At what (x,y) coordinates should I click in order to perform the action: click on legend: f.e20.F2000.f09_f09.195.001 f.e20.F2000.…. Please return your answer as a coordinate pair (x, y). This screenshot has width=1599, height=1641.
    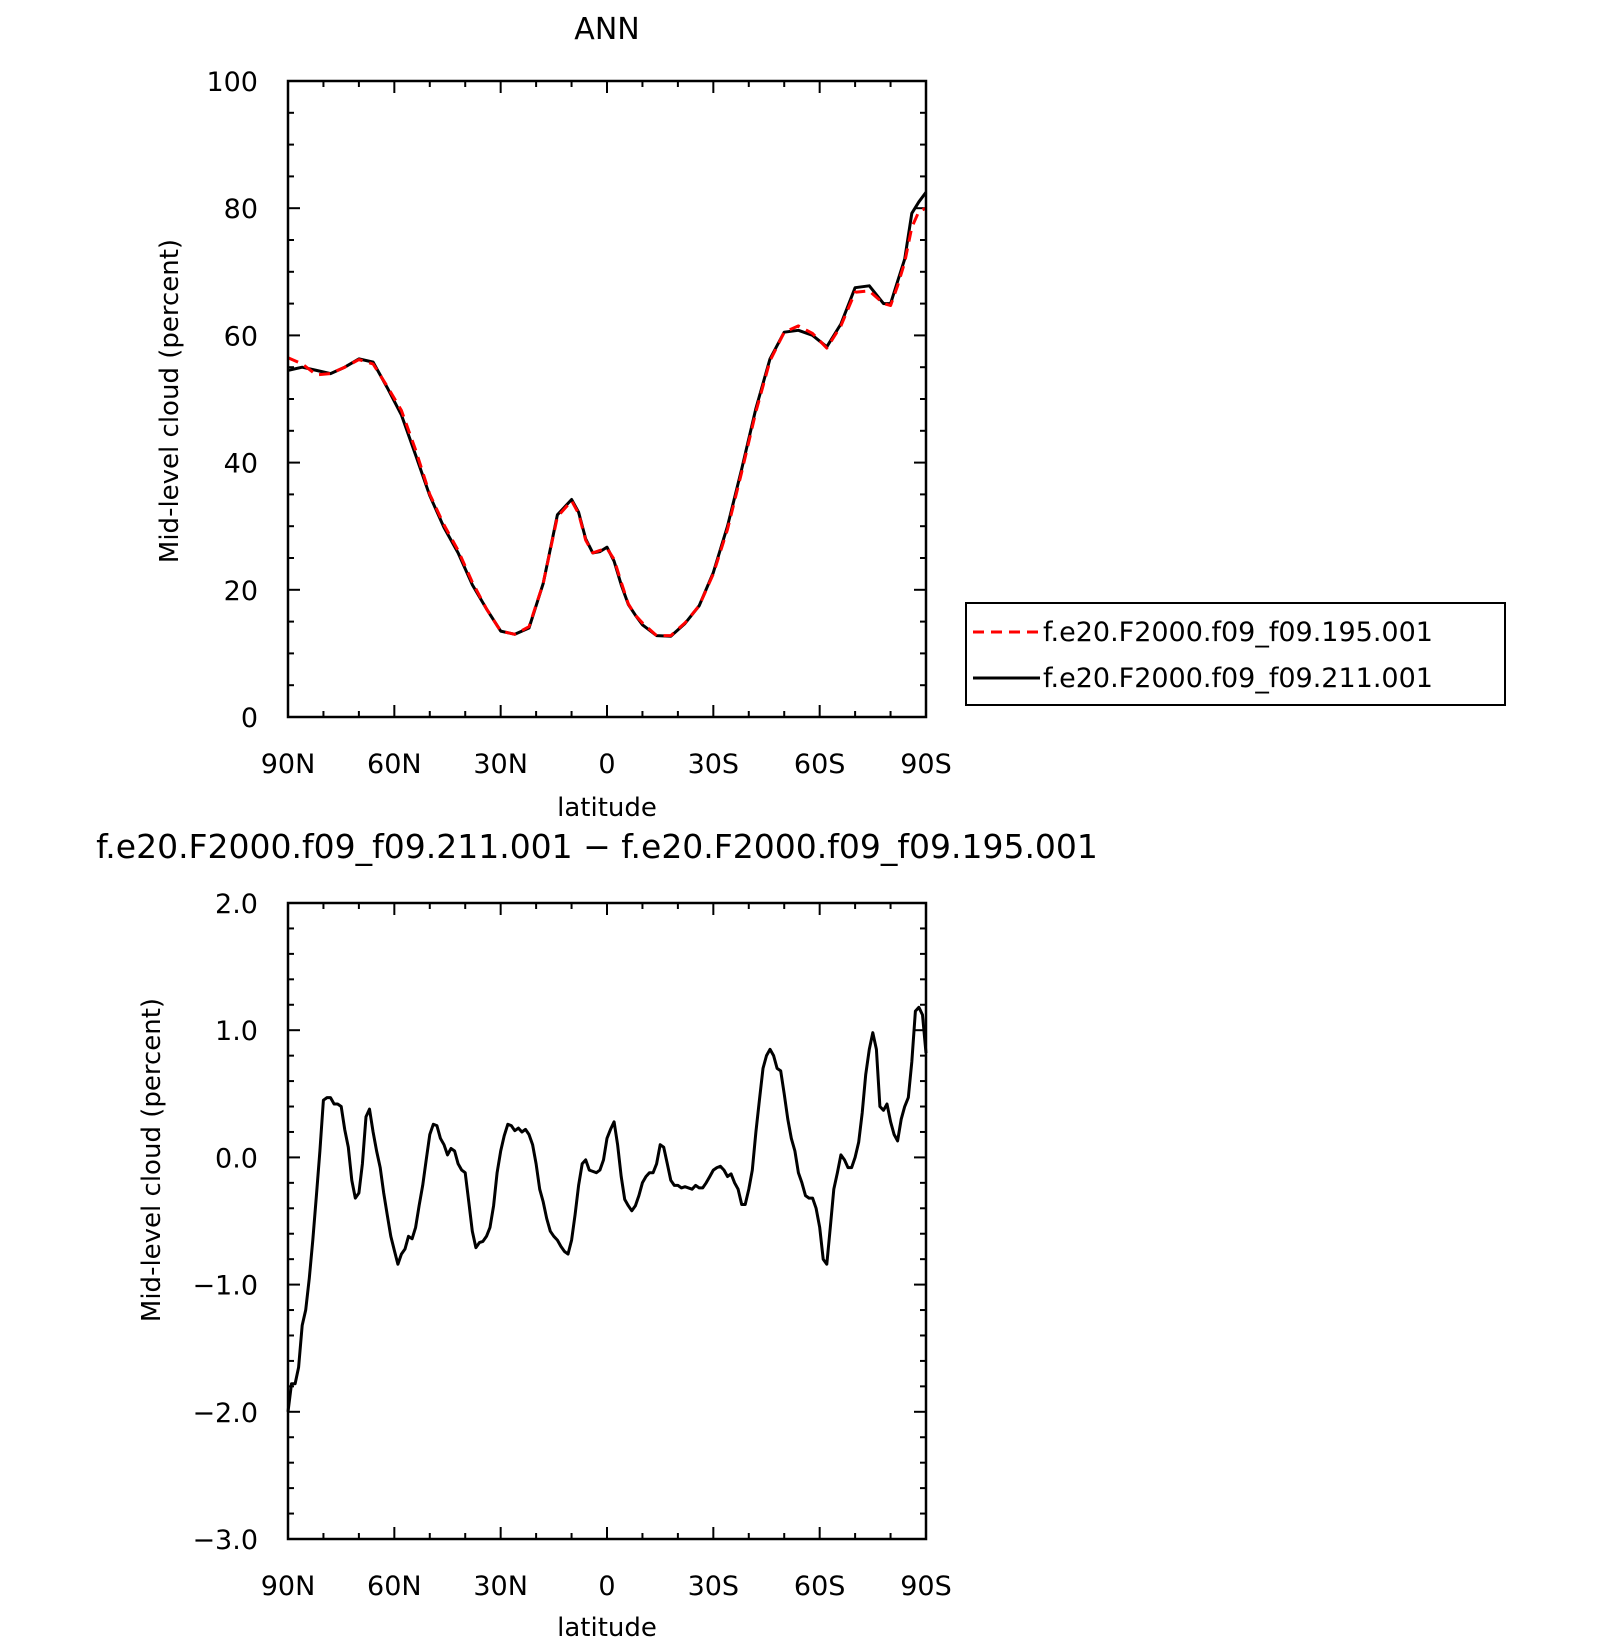
    Looking at the image, I should click on (1235, 654).